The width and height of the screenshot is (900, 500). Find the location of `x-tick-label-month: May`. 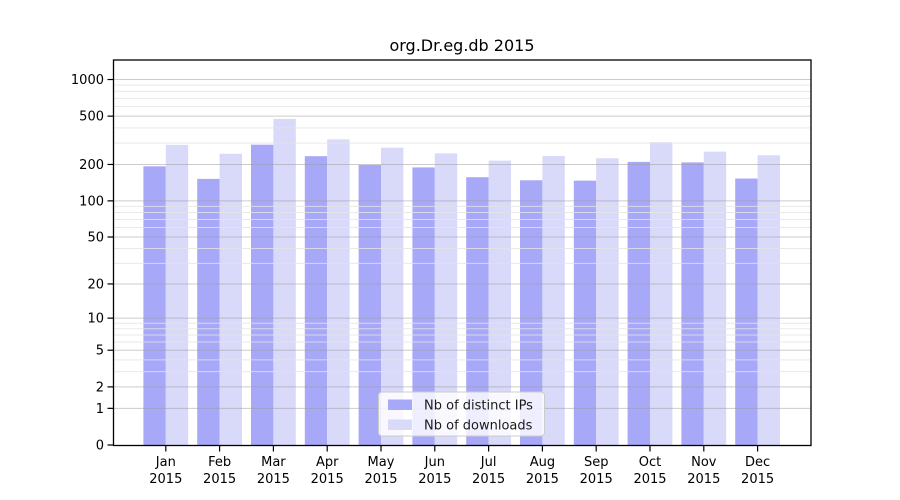

x-tick-label-month: May is located at coordinates (381, 462).